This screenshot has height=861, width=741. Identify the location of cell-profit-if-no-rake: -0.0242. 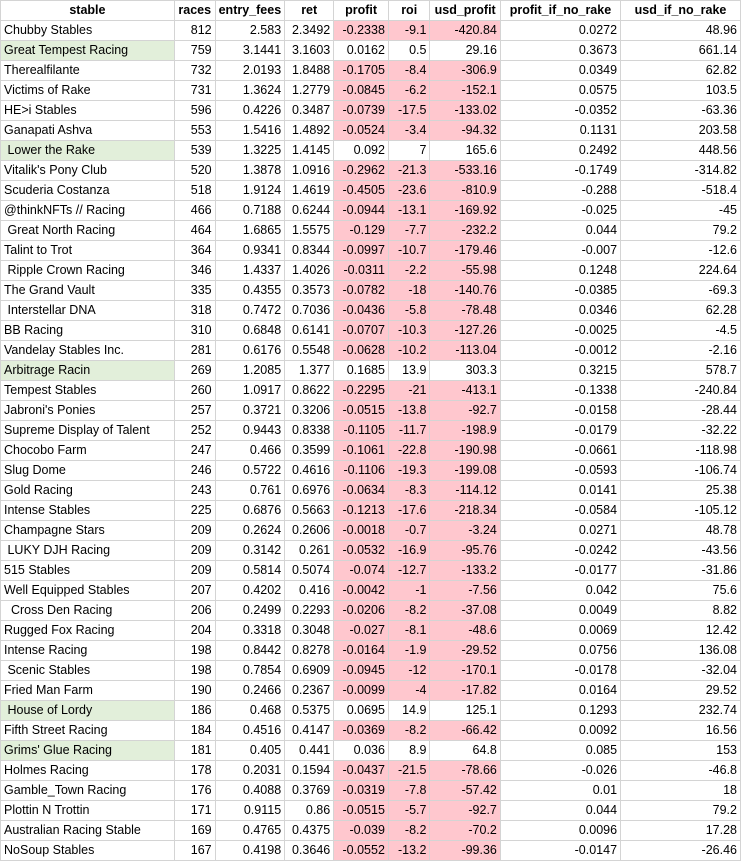
(560, 550).